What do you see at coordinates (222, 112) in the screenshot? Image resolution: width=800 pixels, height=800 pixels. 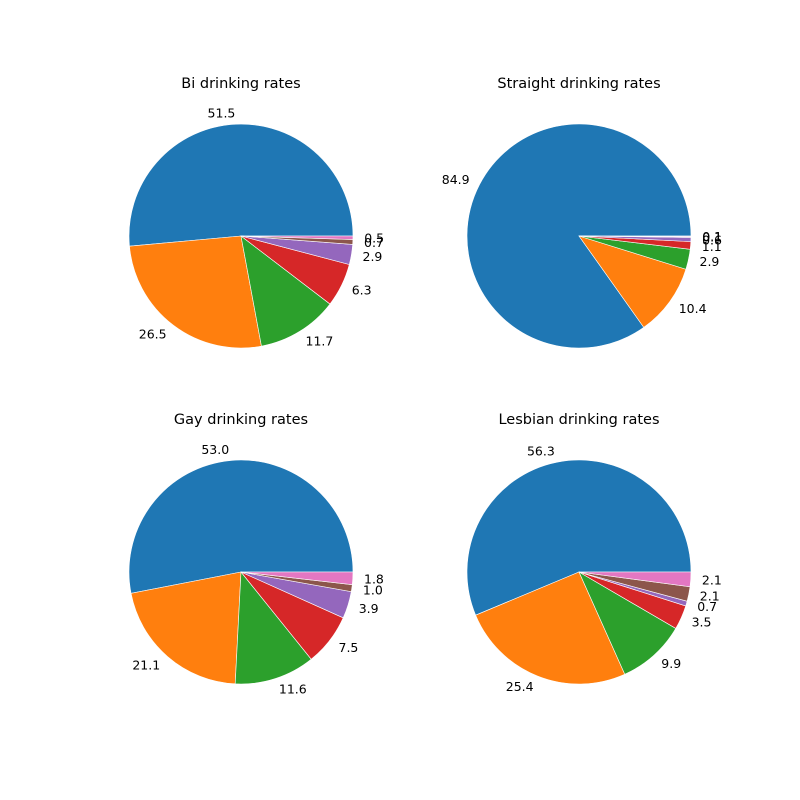 I see `slice-label-bi-1: 51.5` at bounding box center [222, 112].